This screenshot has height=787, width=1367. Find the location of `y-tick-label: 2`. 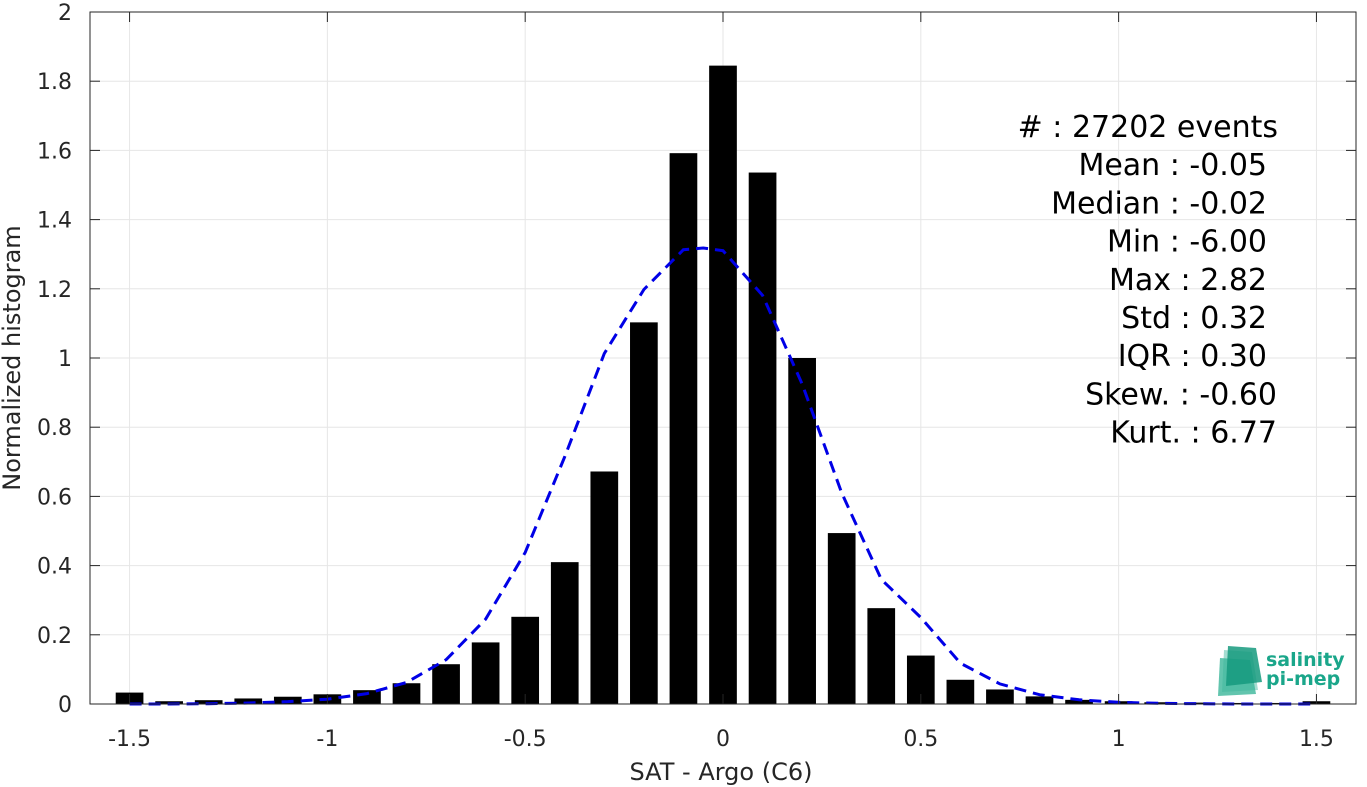

y-tick-label: 2 is located at coordinates (65, 13).